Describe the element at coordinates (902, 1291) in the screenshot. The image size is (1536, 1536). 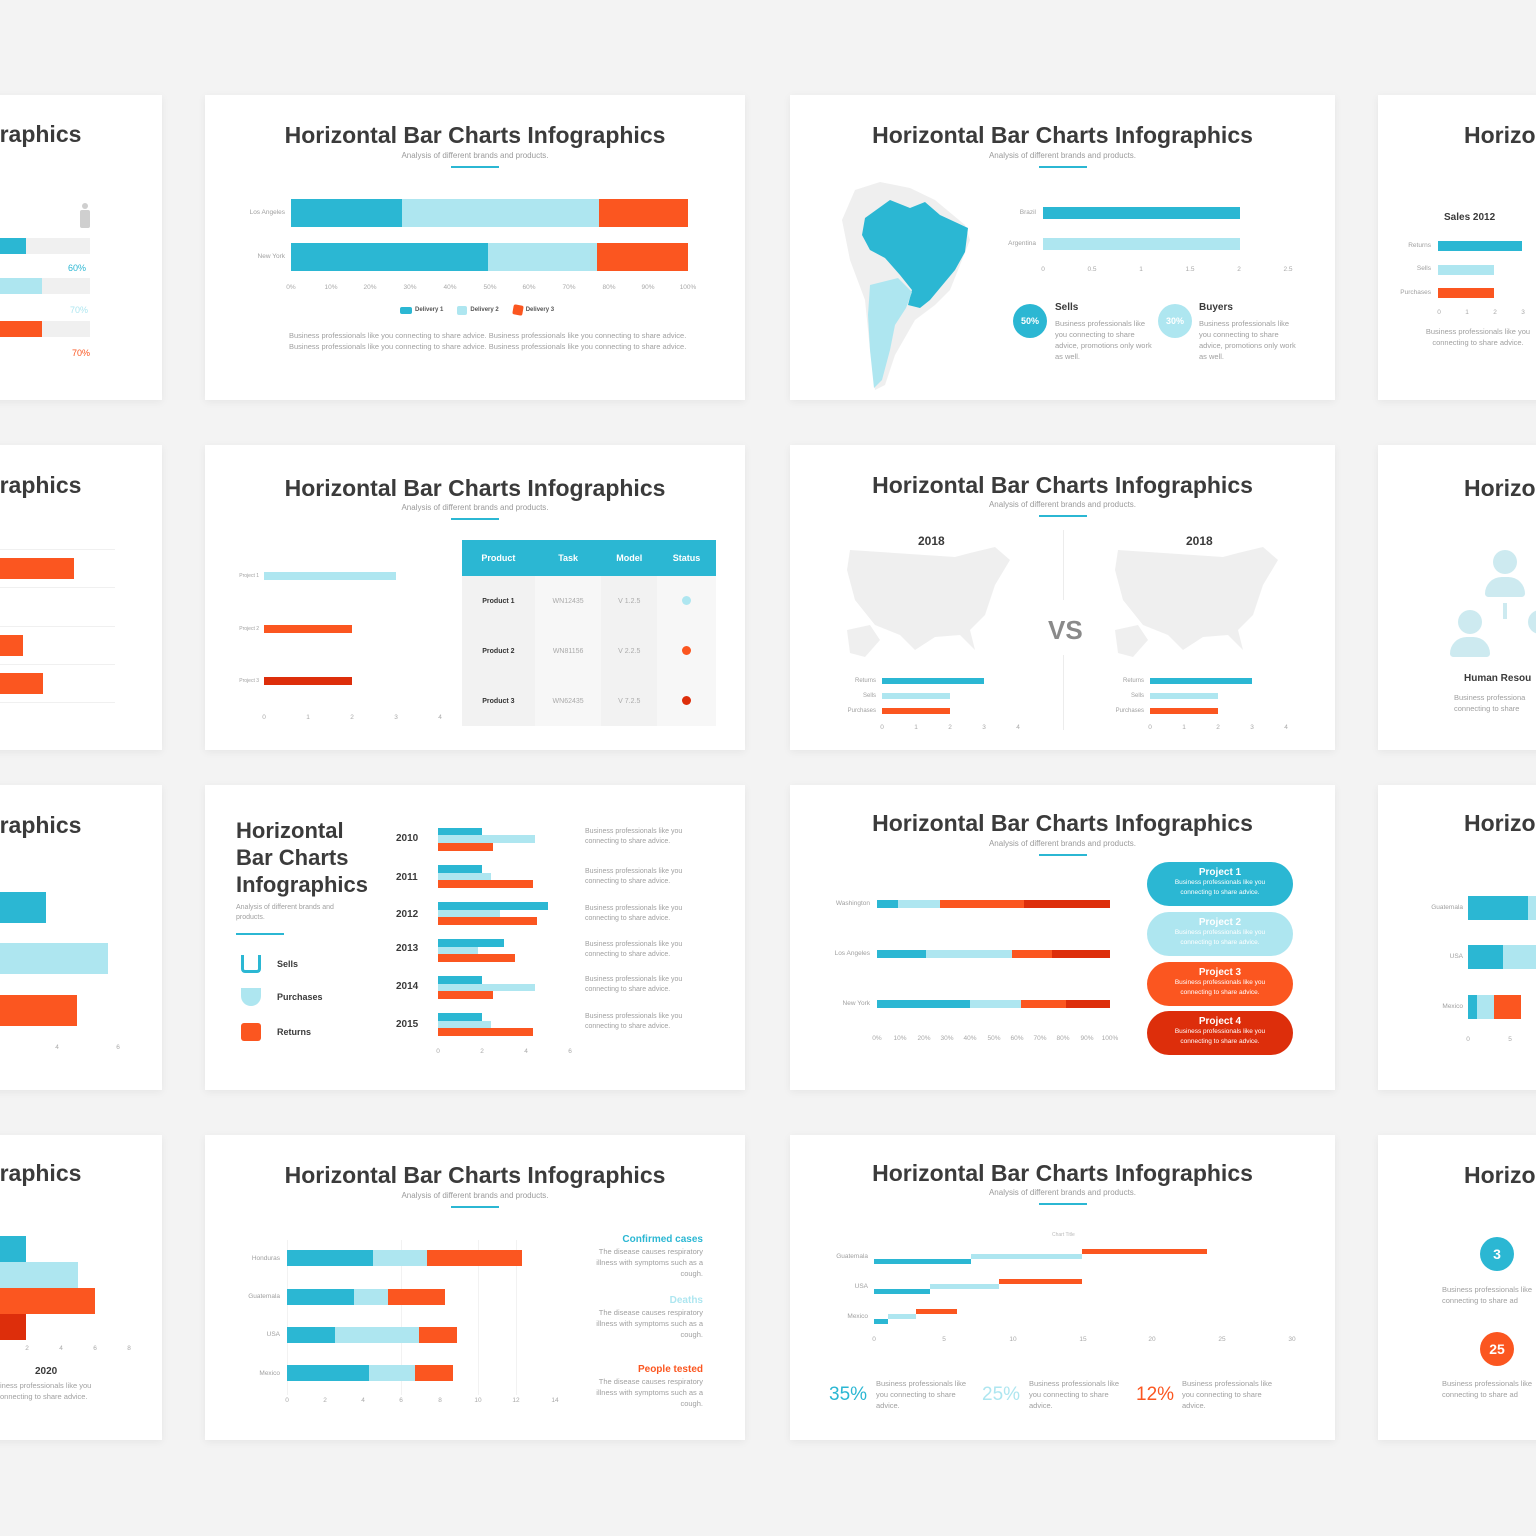
I see `bar-usa-s1` at that location.